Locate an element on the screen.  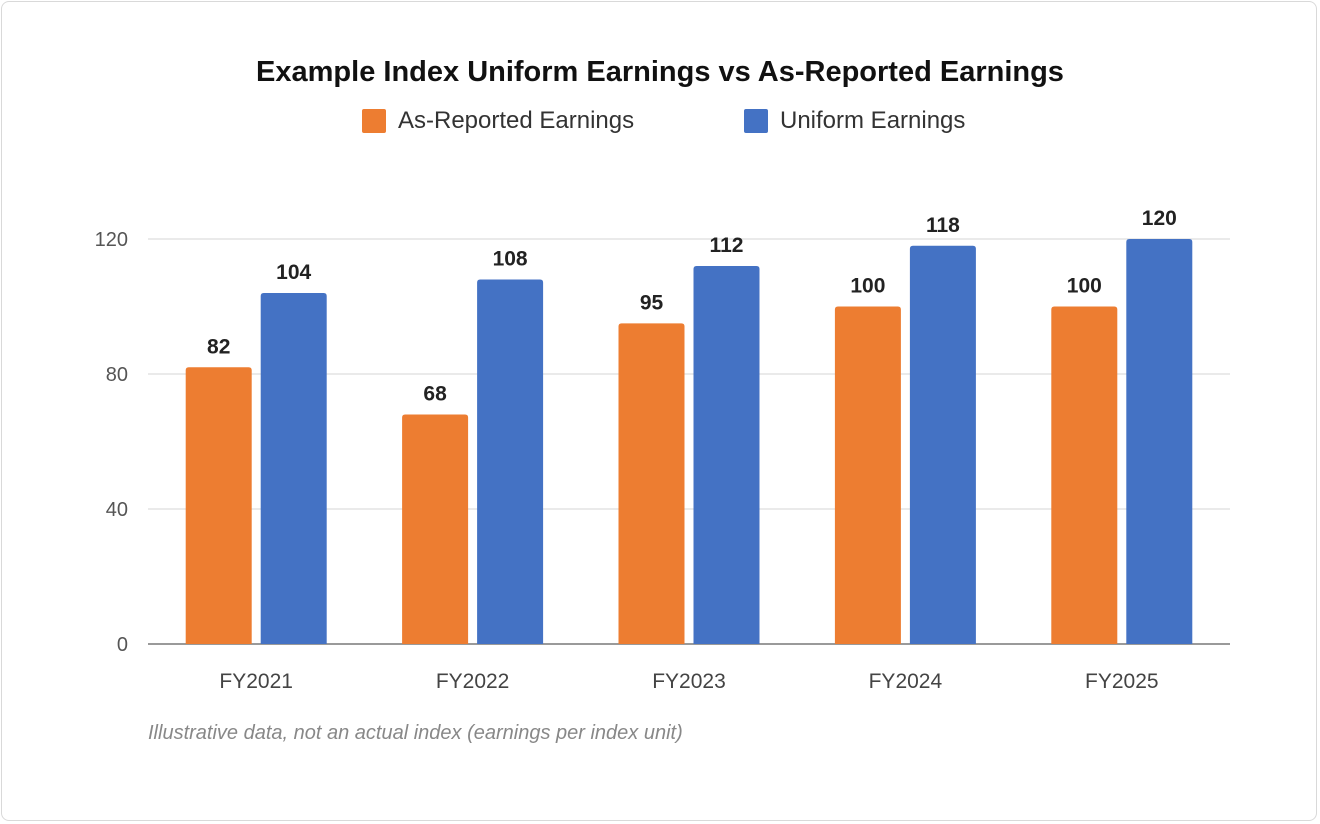
chart-legend: As-Reported Earnings Uniform Earnings is located at coordinates (660, 121).